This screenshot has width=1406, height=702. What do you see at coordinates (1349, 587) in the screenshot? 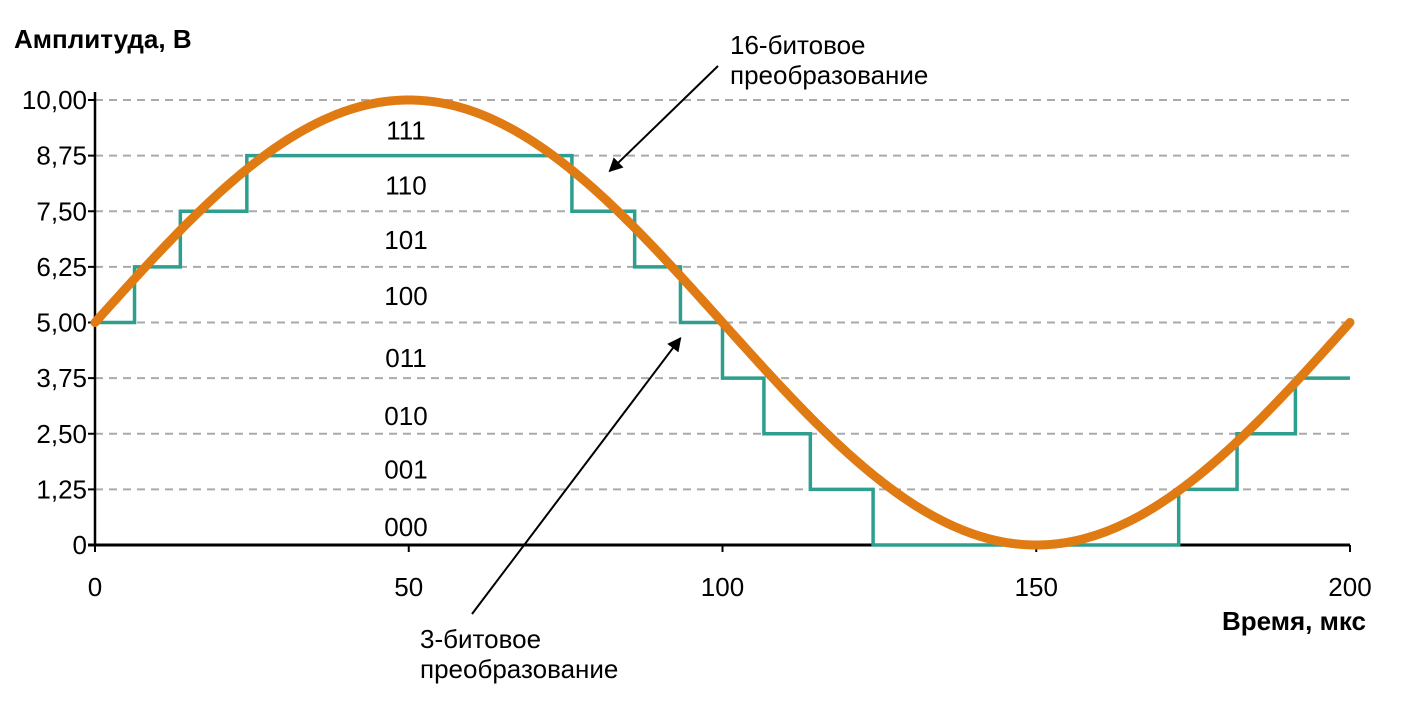
I see `x-tick-label: 200` at bounding box center [1349, 587].